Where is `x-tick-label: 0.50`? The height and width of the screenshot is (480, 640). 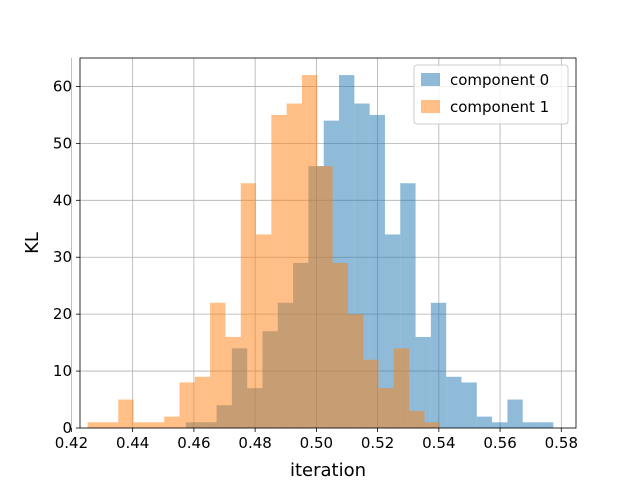
x-tick-label: 0.50 is located at coordinates (316, 443).